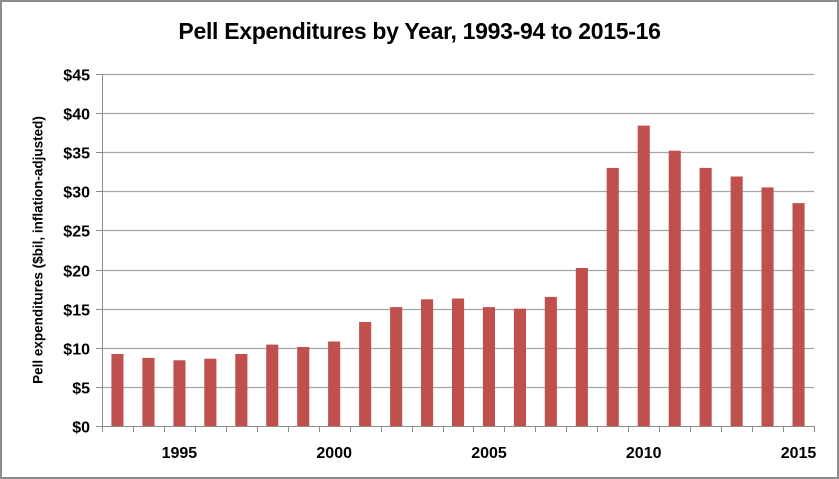 This screenshot has width=839, height=479. I want to click on x-axis-ticks: 1995 2000 2005 2010 2015, so click(459, 444).